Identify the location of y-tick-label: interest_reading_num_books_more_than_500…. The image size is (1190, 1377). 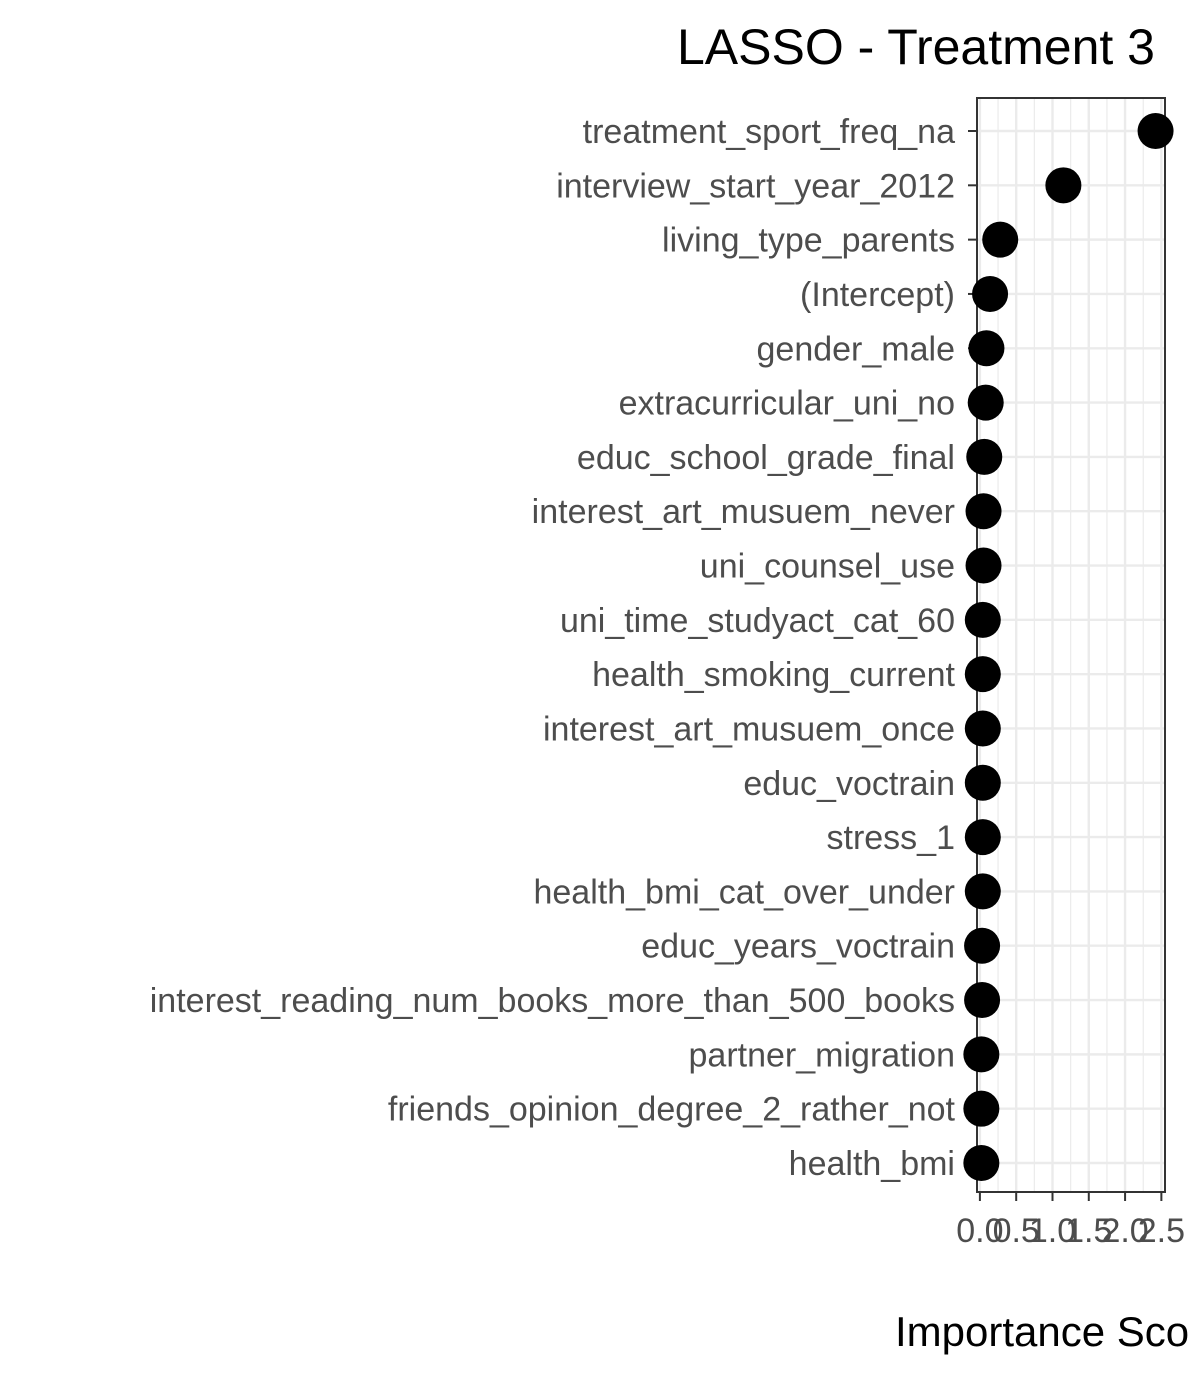
(552, 1001).